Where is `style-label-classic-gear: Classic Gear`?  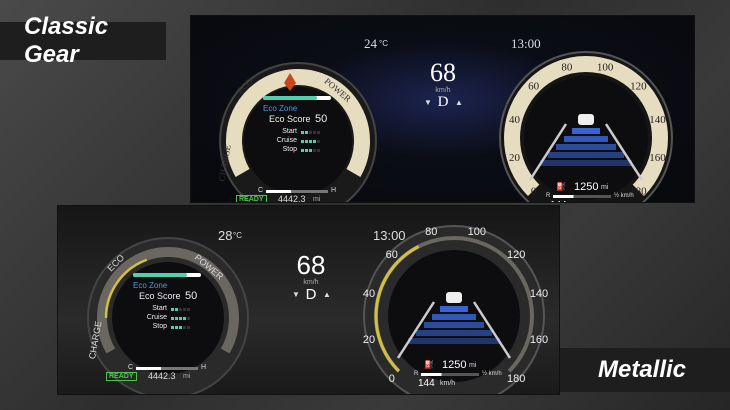 style-label-classic-gear: Classic Gear is located at coordinates (83, 40).